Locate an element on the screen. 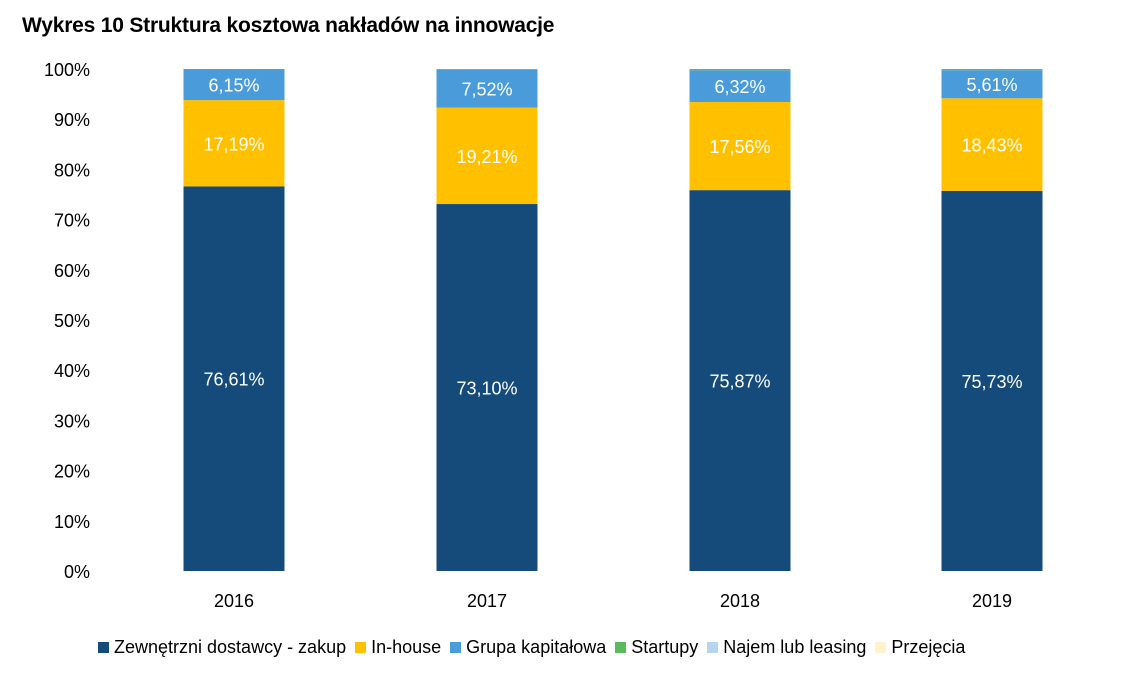 The image size is (1138, 691). legend-item: Grupa kapitałowa is located at coordinates (528, 647).